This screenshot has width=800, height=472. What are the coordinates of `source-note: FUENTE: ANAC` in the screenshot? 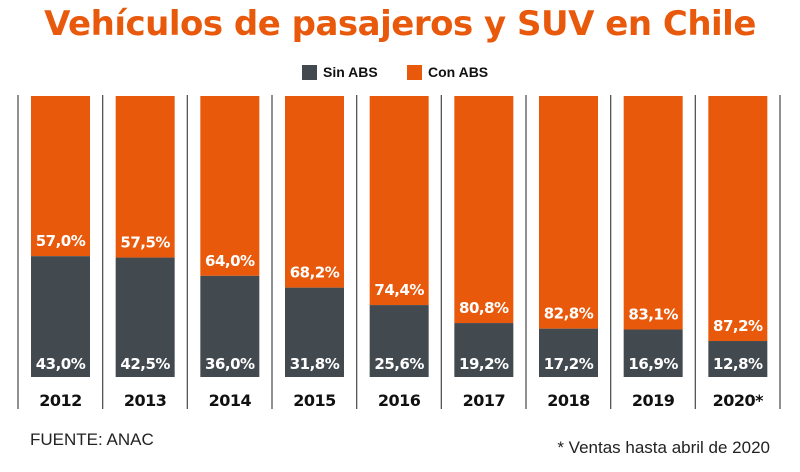 It's located at (92, 439).